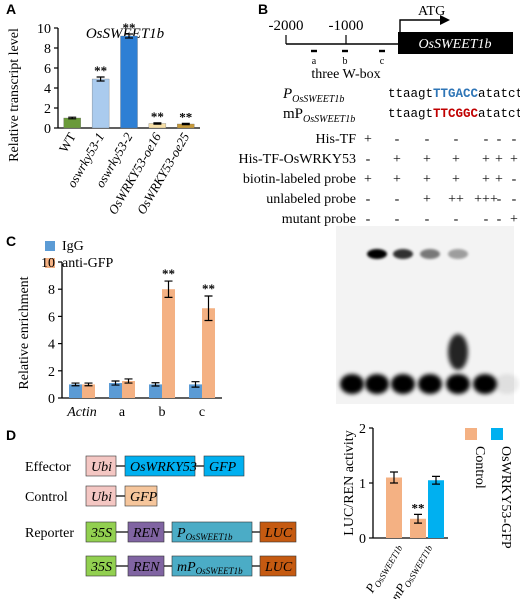  What do you see at coordinates (456, 199) in the screenshot?
I see `emsa-cell-3-3: ++` at bounding box center [456, 199].